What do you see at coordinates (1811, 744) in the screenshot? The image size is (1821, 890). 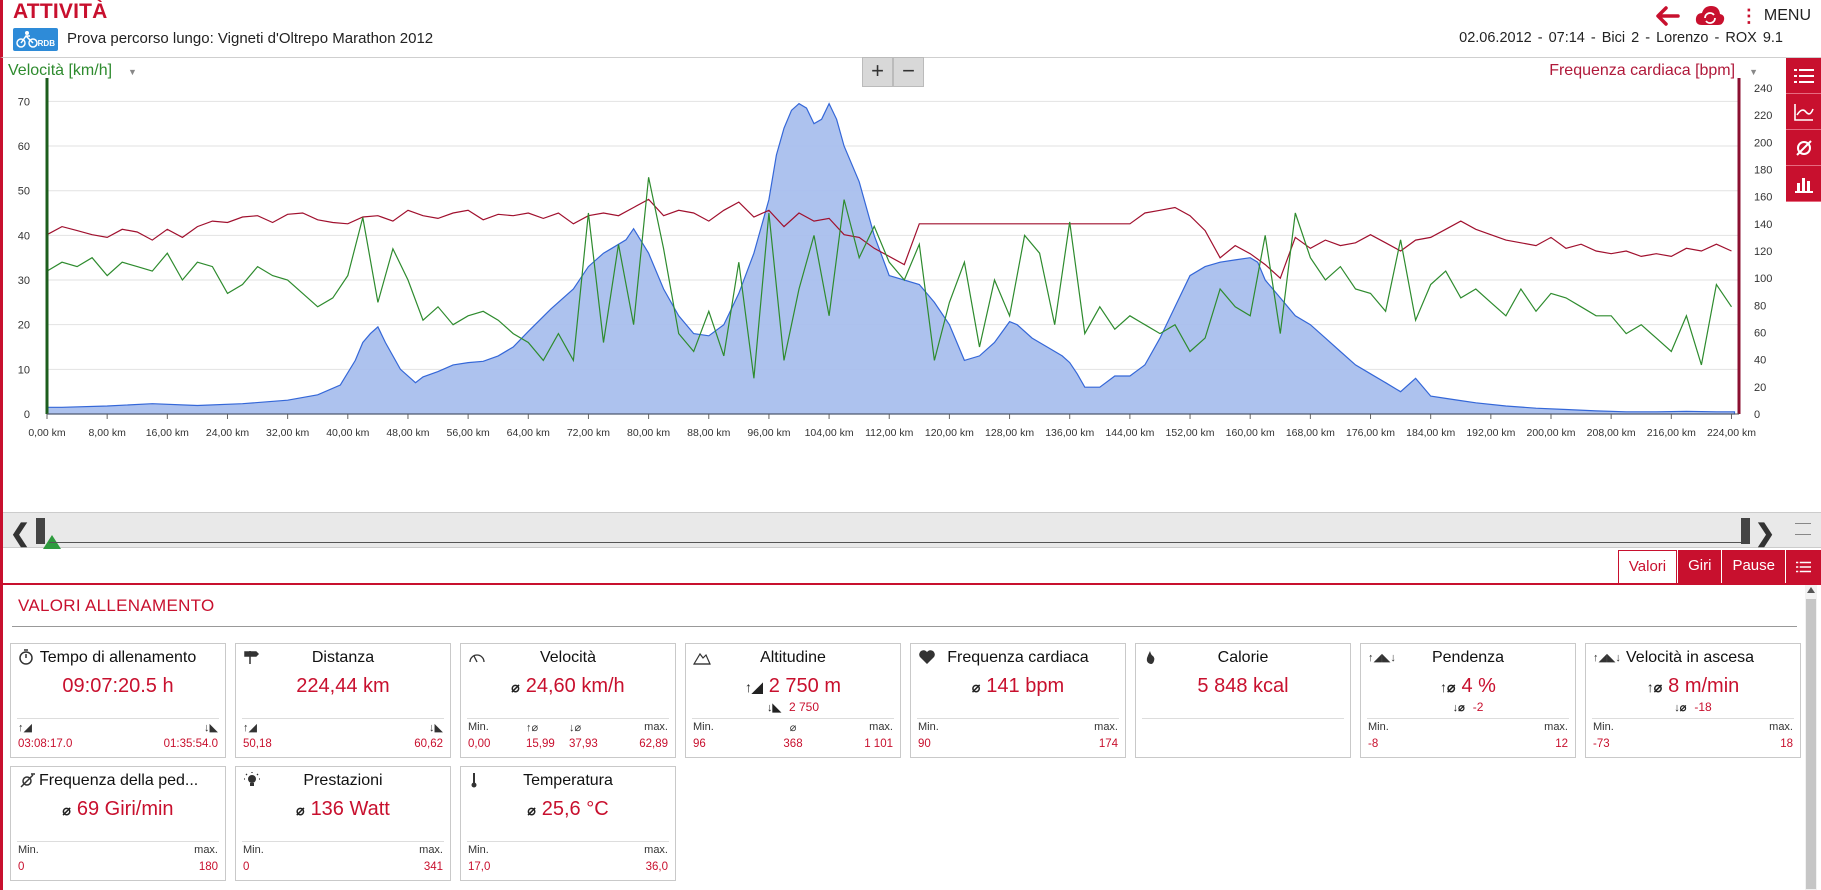 I see `scroll-thumb` at bounding box center [1811, 744].